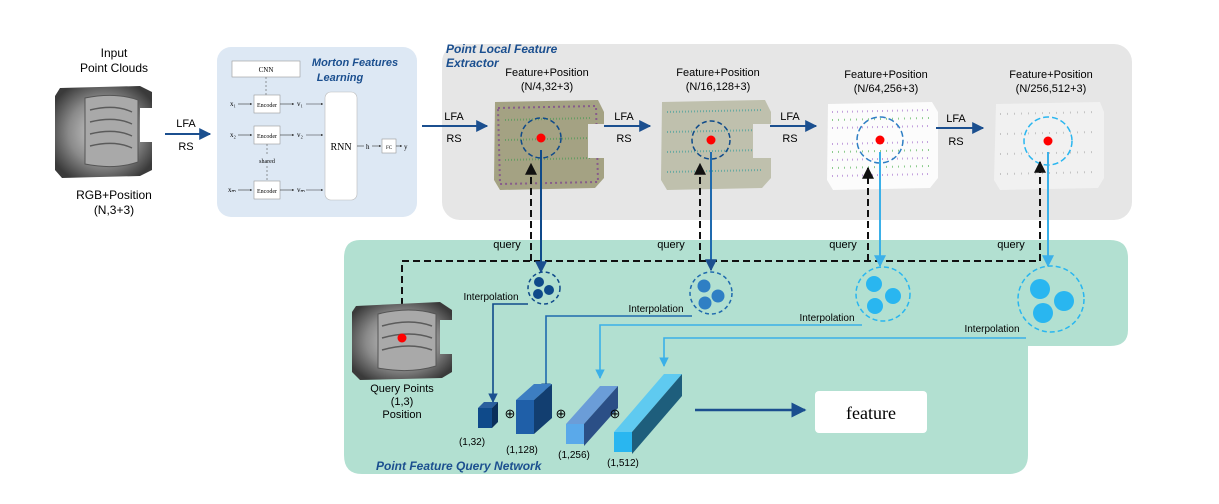 The width and height of the screenshot is (1219, 504). Describe the element at coordinates (459, 466) in the screenshot. I see `query-network-title: Point Feature Query Network` at that location.